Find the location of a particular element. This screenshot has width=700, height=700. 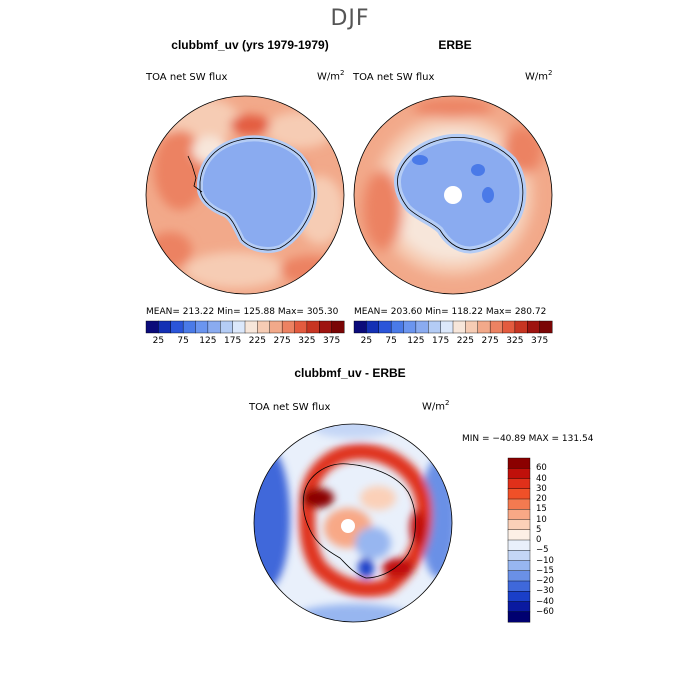

obs-colorbar-ticks: 25 75 125 175 225 275 325 375 is located at coordinates (453, 342).